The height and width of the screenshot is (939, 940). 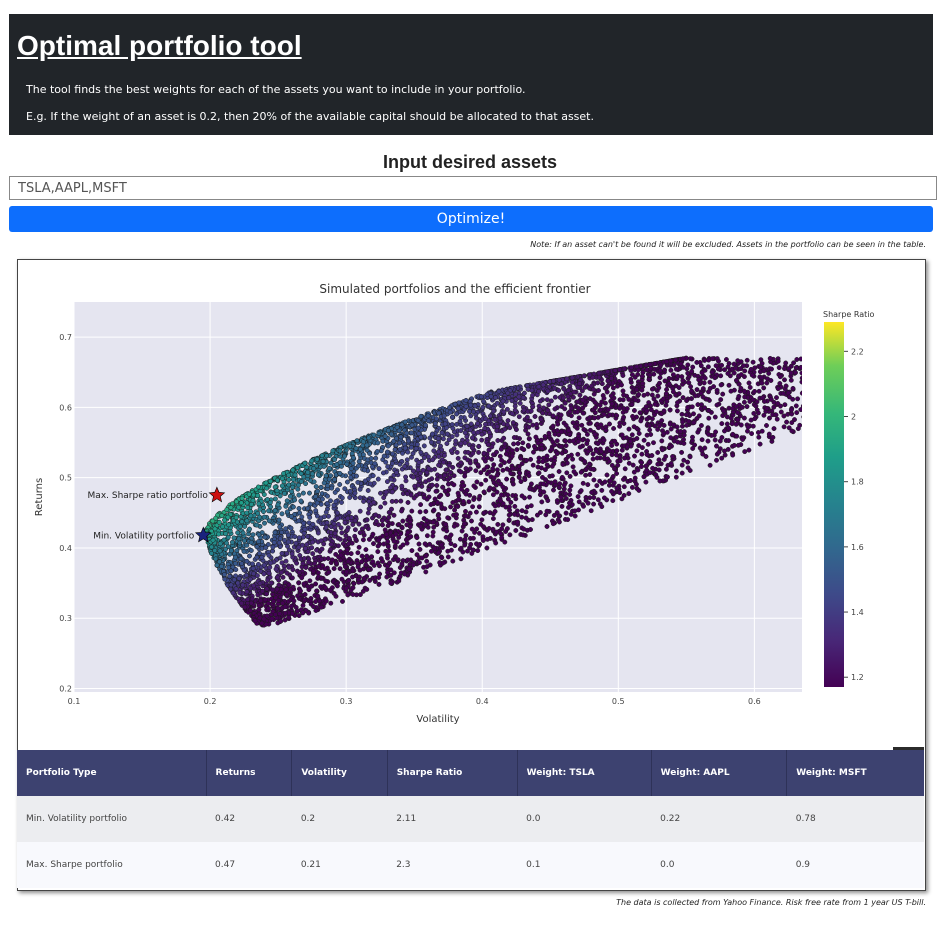 I want to click on optimize-button: Optimize!, so click(x=471, y=219).